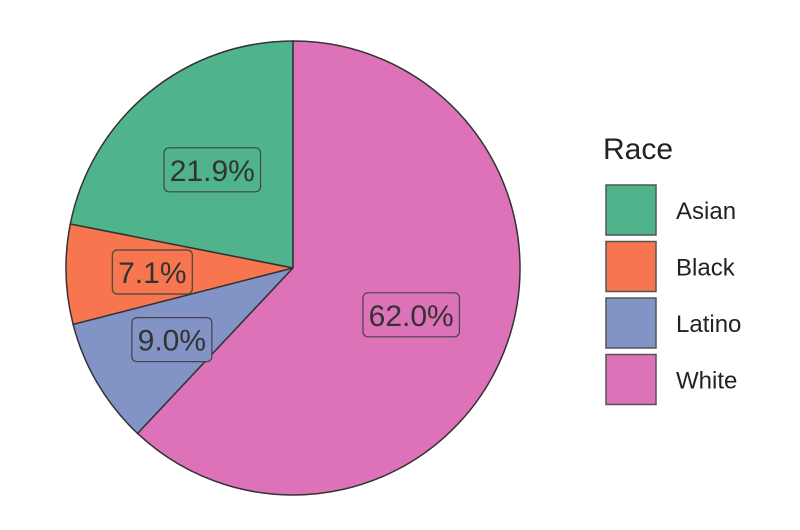  I want to click on slice-label-latino: 9.0%, so click(172, 341).